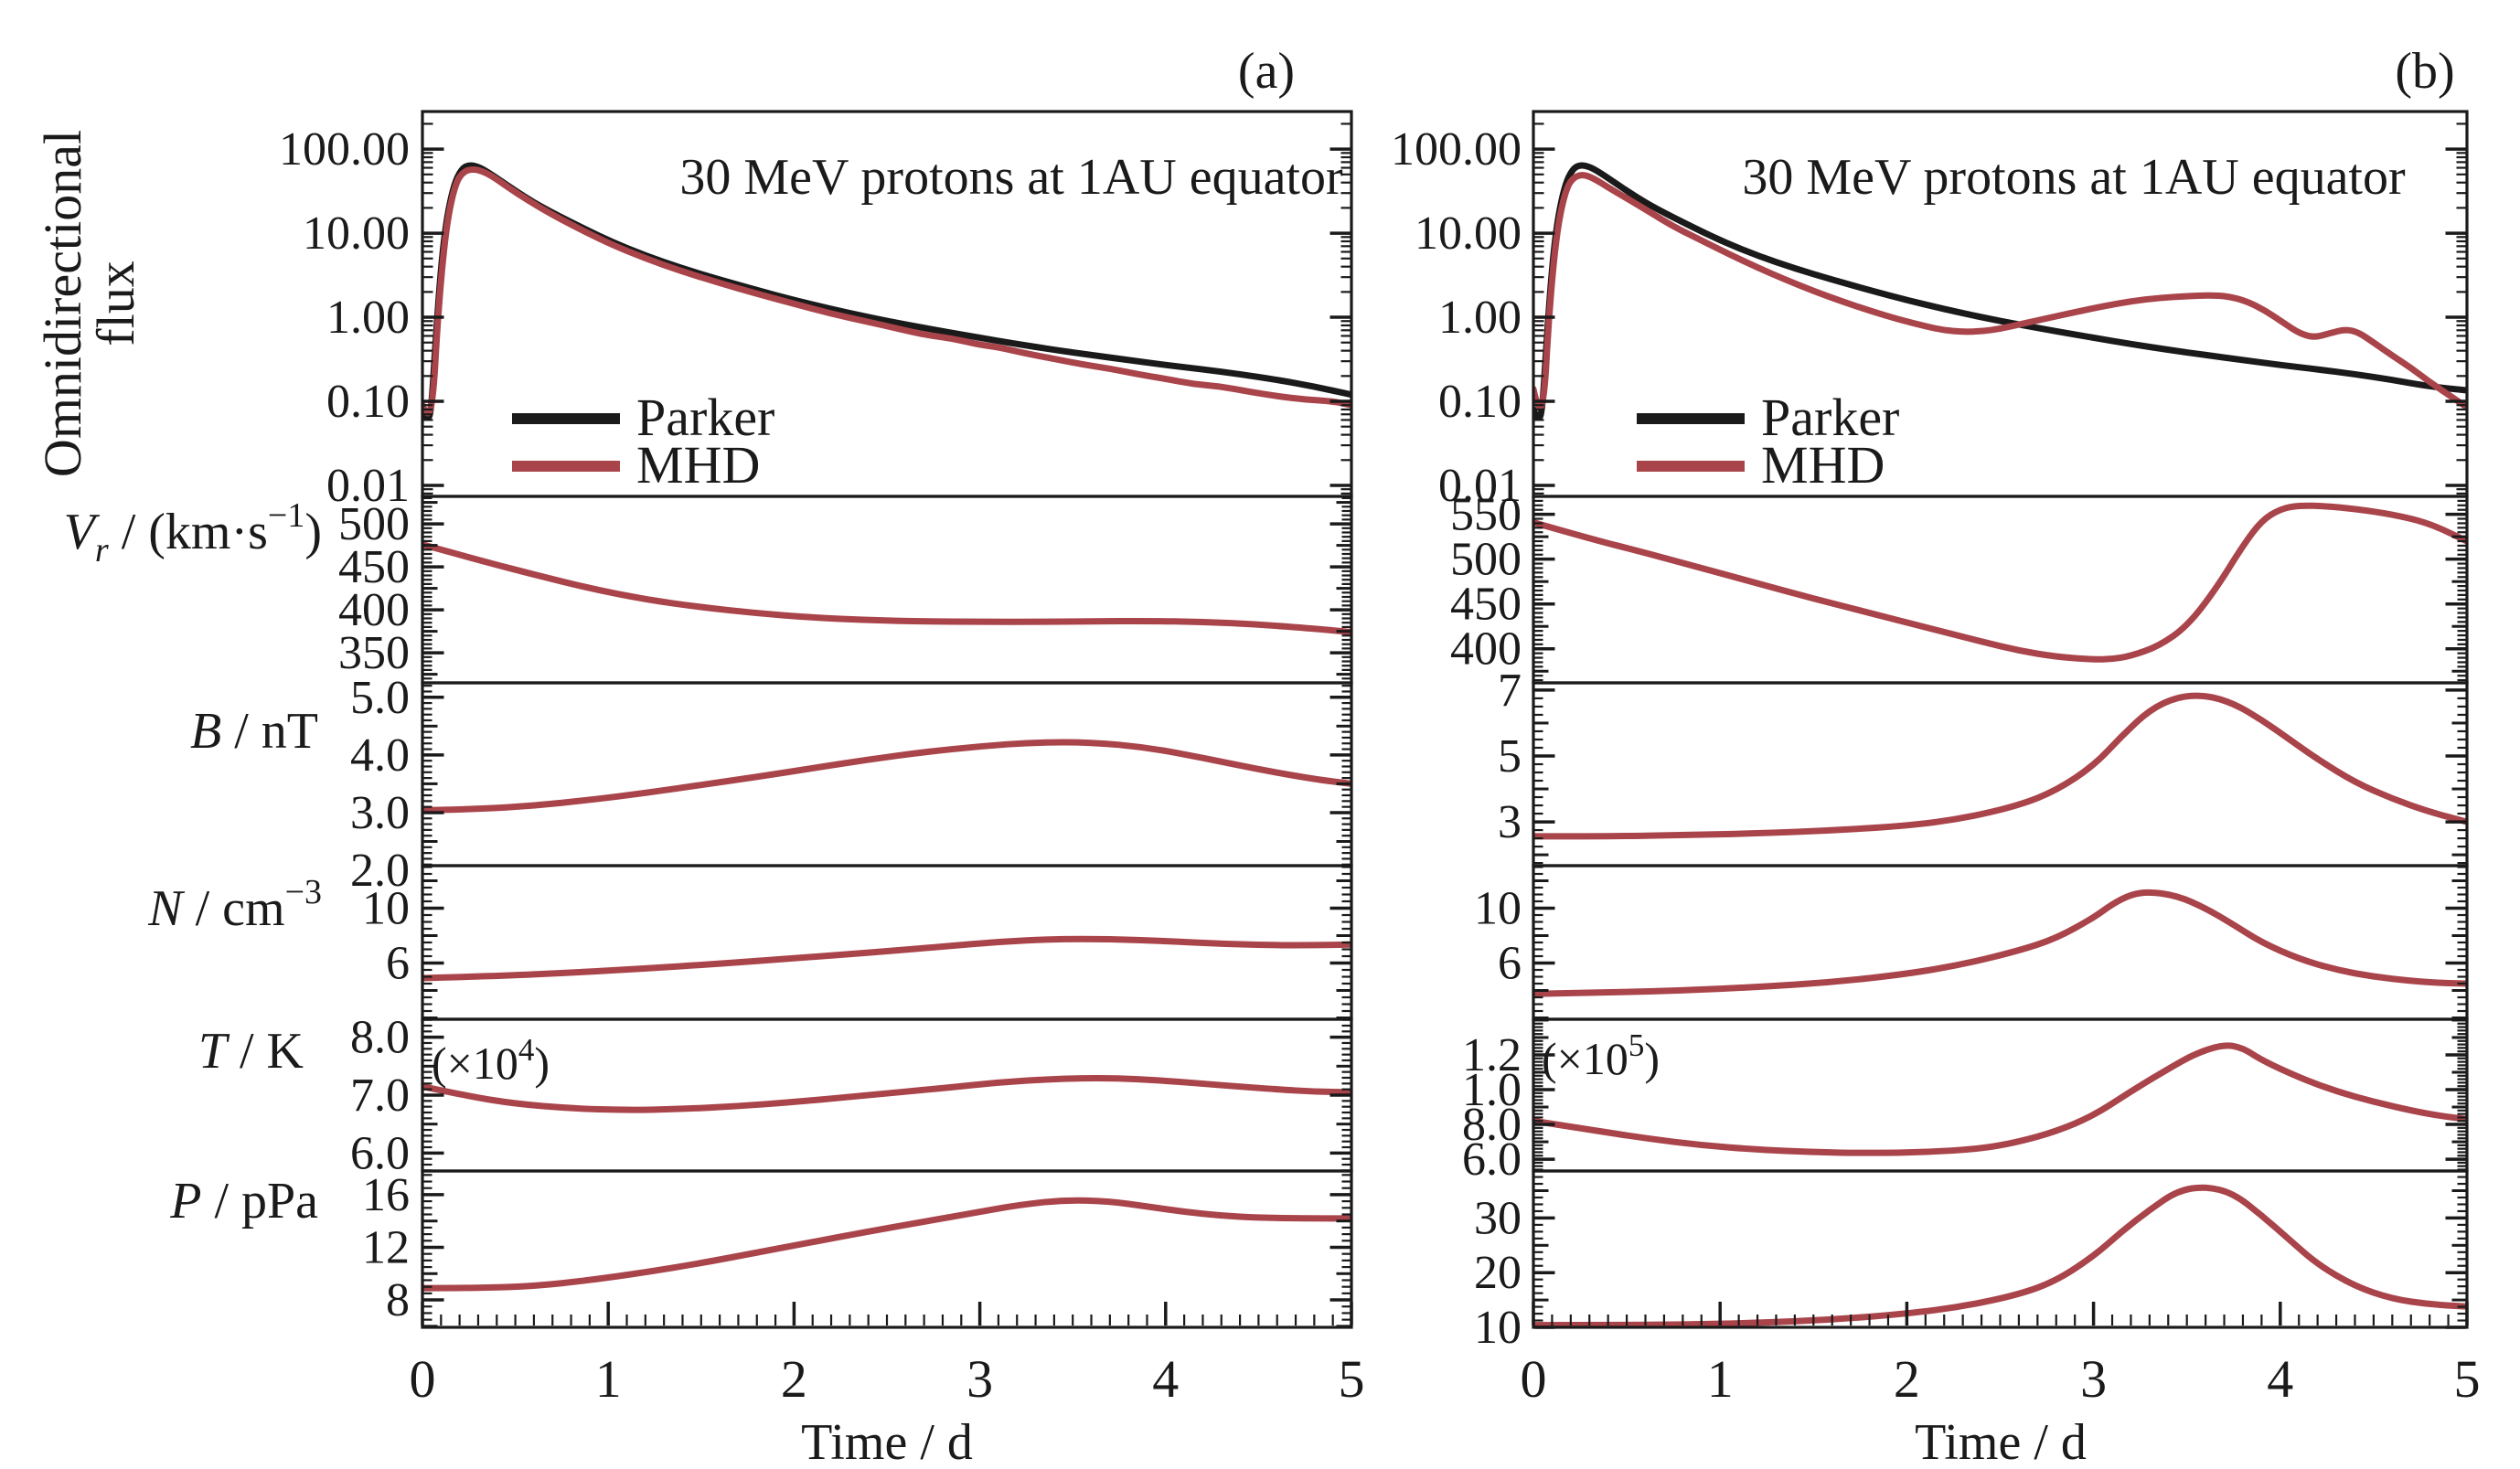 The image size is (2520, 1469). What do you see at coordinates (386, 909) in the screenshot?
I see `ytick-label-a-n: 10` at bounding box center [386, 909].